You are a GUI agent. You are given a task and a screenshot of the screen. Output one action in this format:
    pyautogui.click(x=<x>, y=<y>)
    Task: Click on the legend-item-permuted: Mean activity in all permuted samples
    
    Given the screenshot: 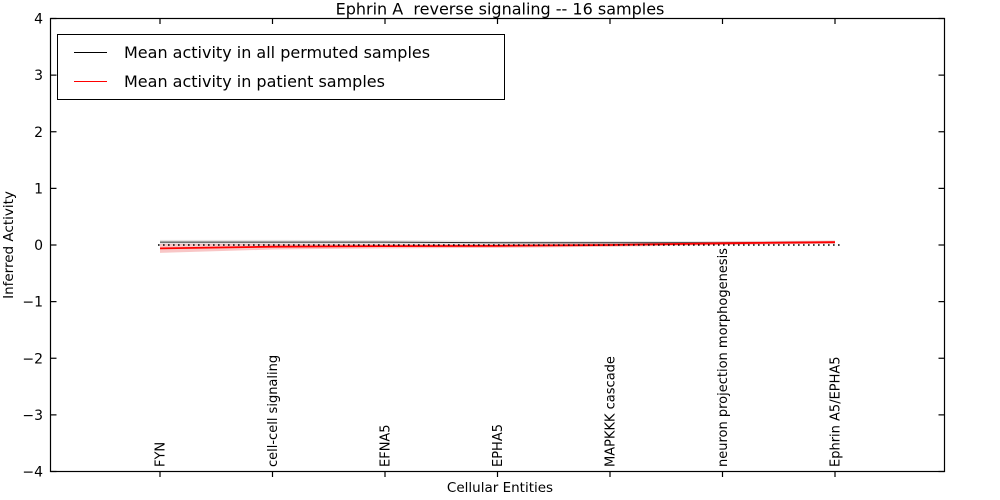 What is the action you would take?
    pyautogui.click(x=281, y=52)
    